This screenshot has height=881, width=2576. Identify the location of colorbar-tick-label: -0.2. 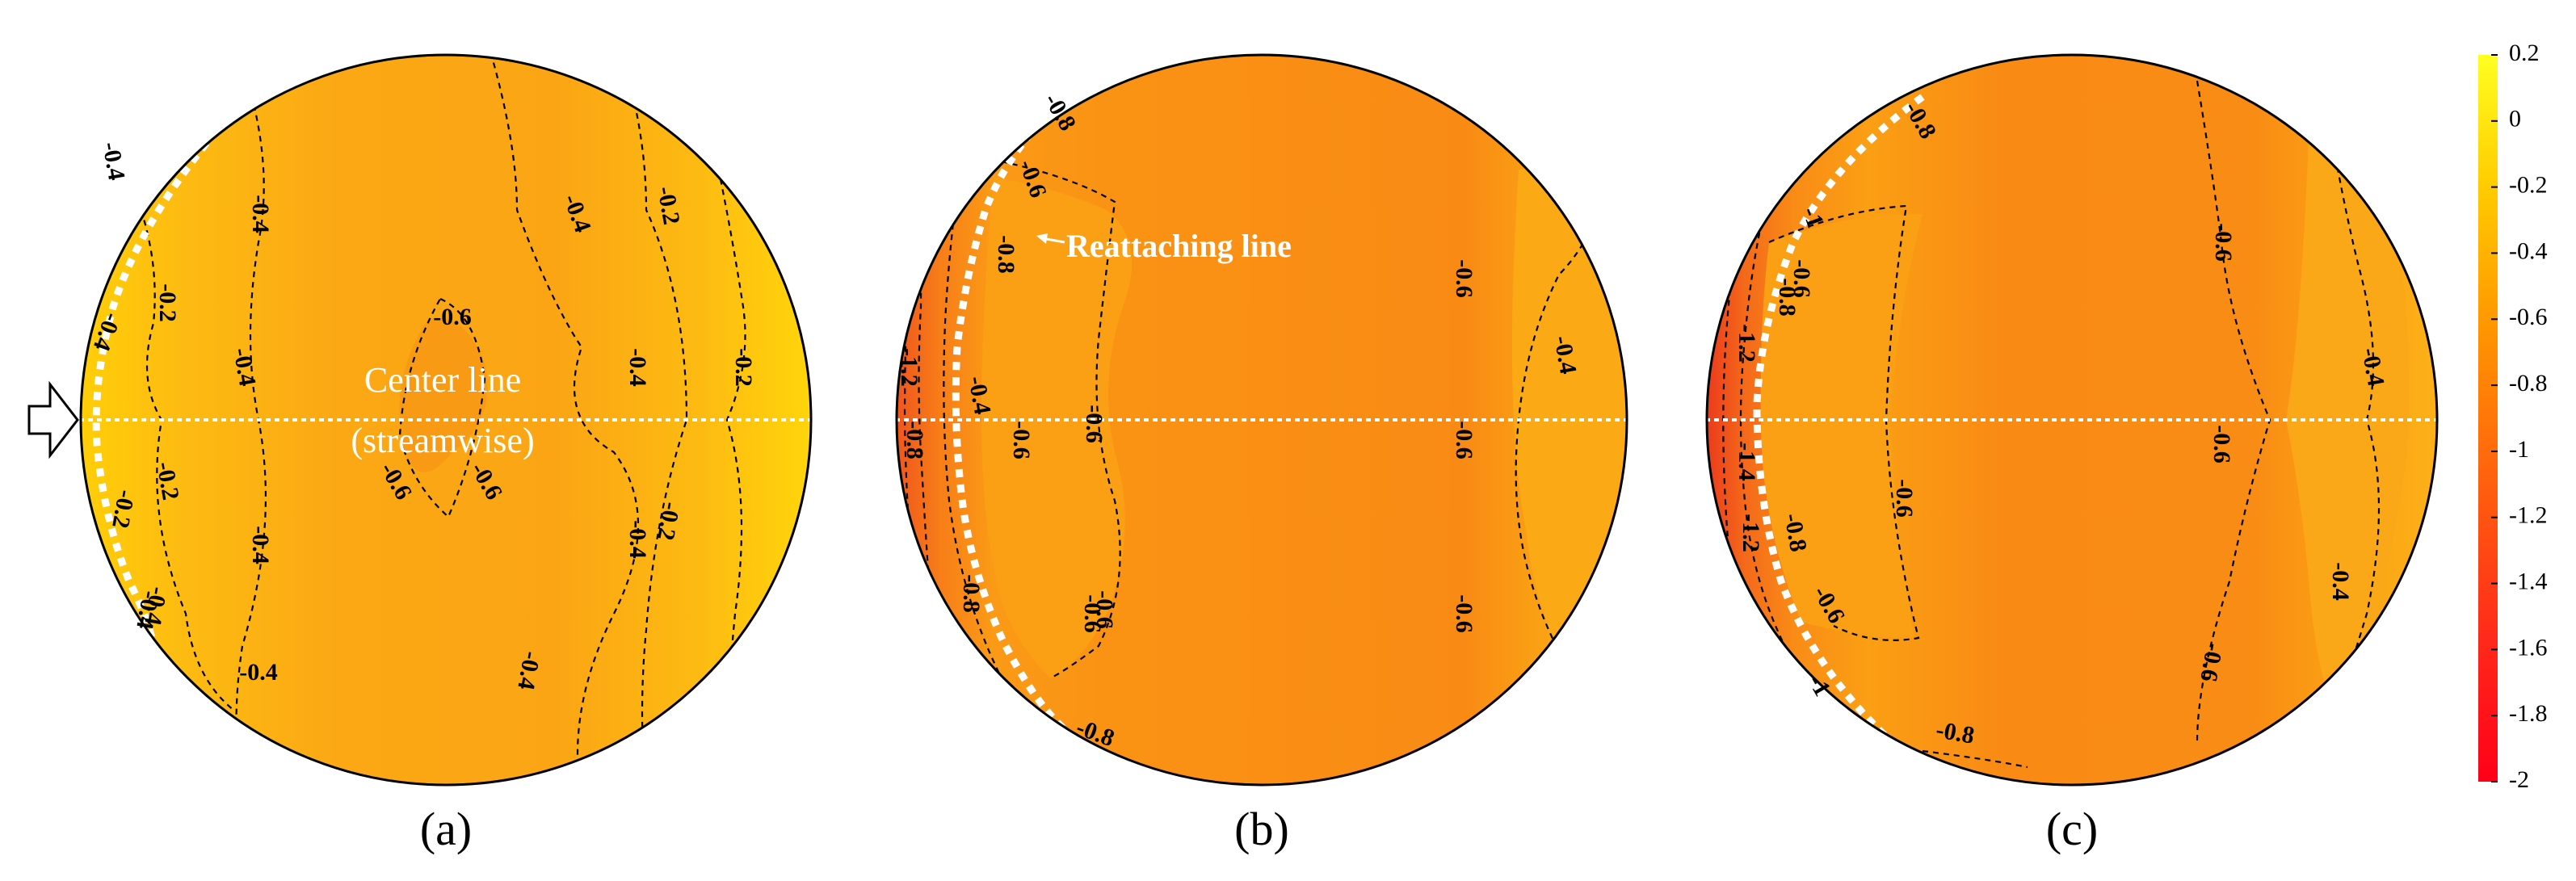
(2529, 185).